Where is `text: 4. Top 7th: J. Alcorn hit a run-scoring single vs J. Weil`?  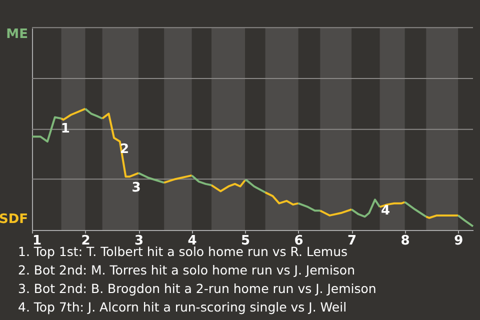 text: 4. Top 7th: J. Alcorn hit a run-scoring single vs J. Weil is located at coordinates (182, 307).